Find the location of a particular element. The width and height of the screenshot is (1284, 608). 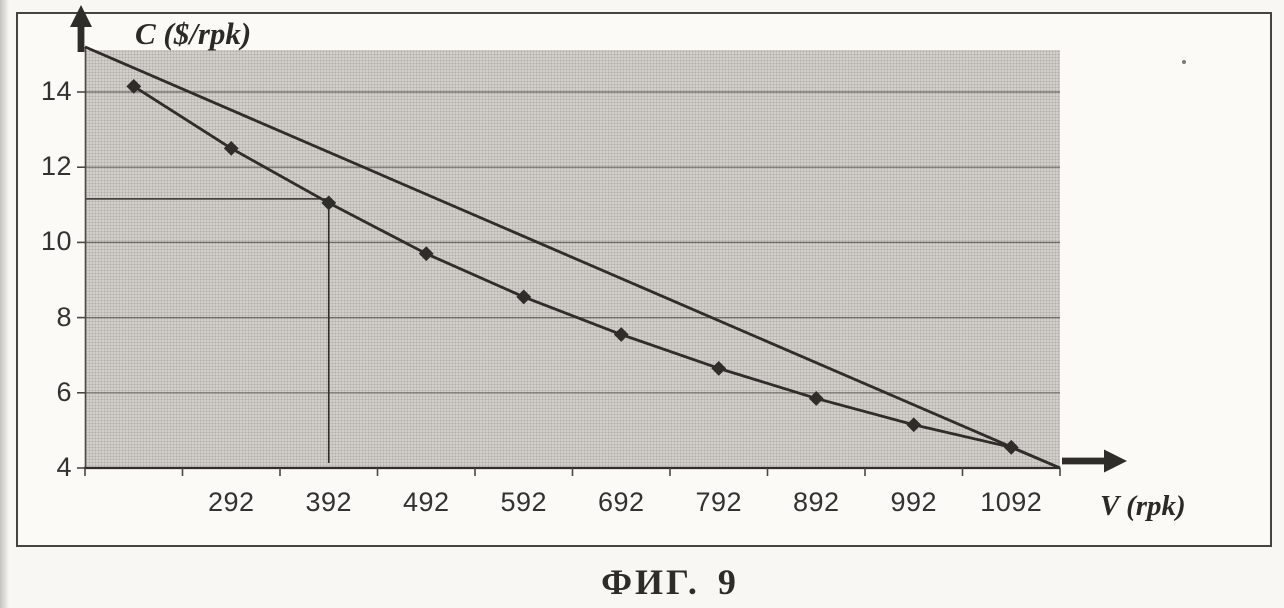

y-axis-arrow-icon is located at coordinates (81, 28).